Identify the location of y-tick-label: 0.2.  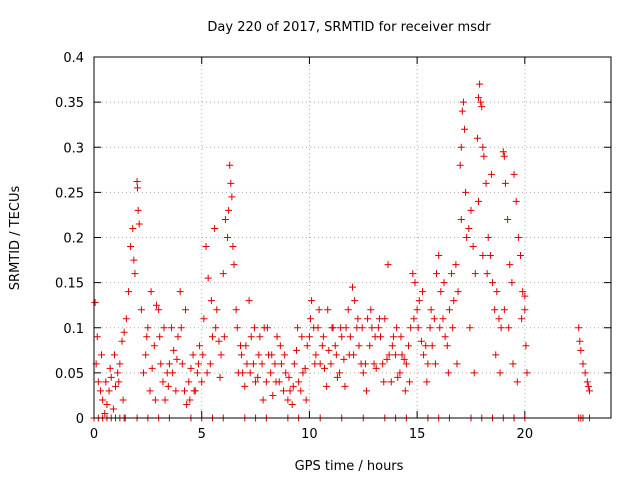
(73, 239).